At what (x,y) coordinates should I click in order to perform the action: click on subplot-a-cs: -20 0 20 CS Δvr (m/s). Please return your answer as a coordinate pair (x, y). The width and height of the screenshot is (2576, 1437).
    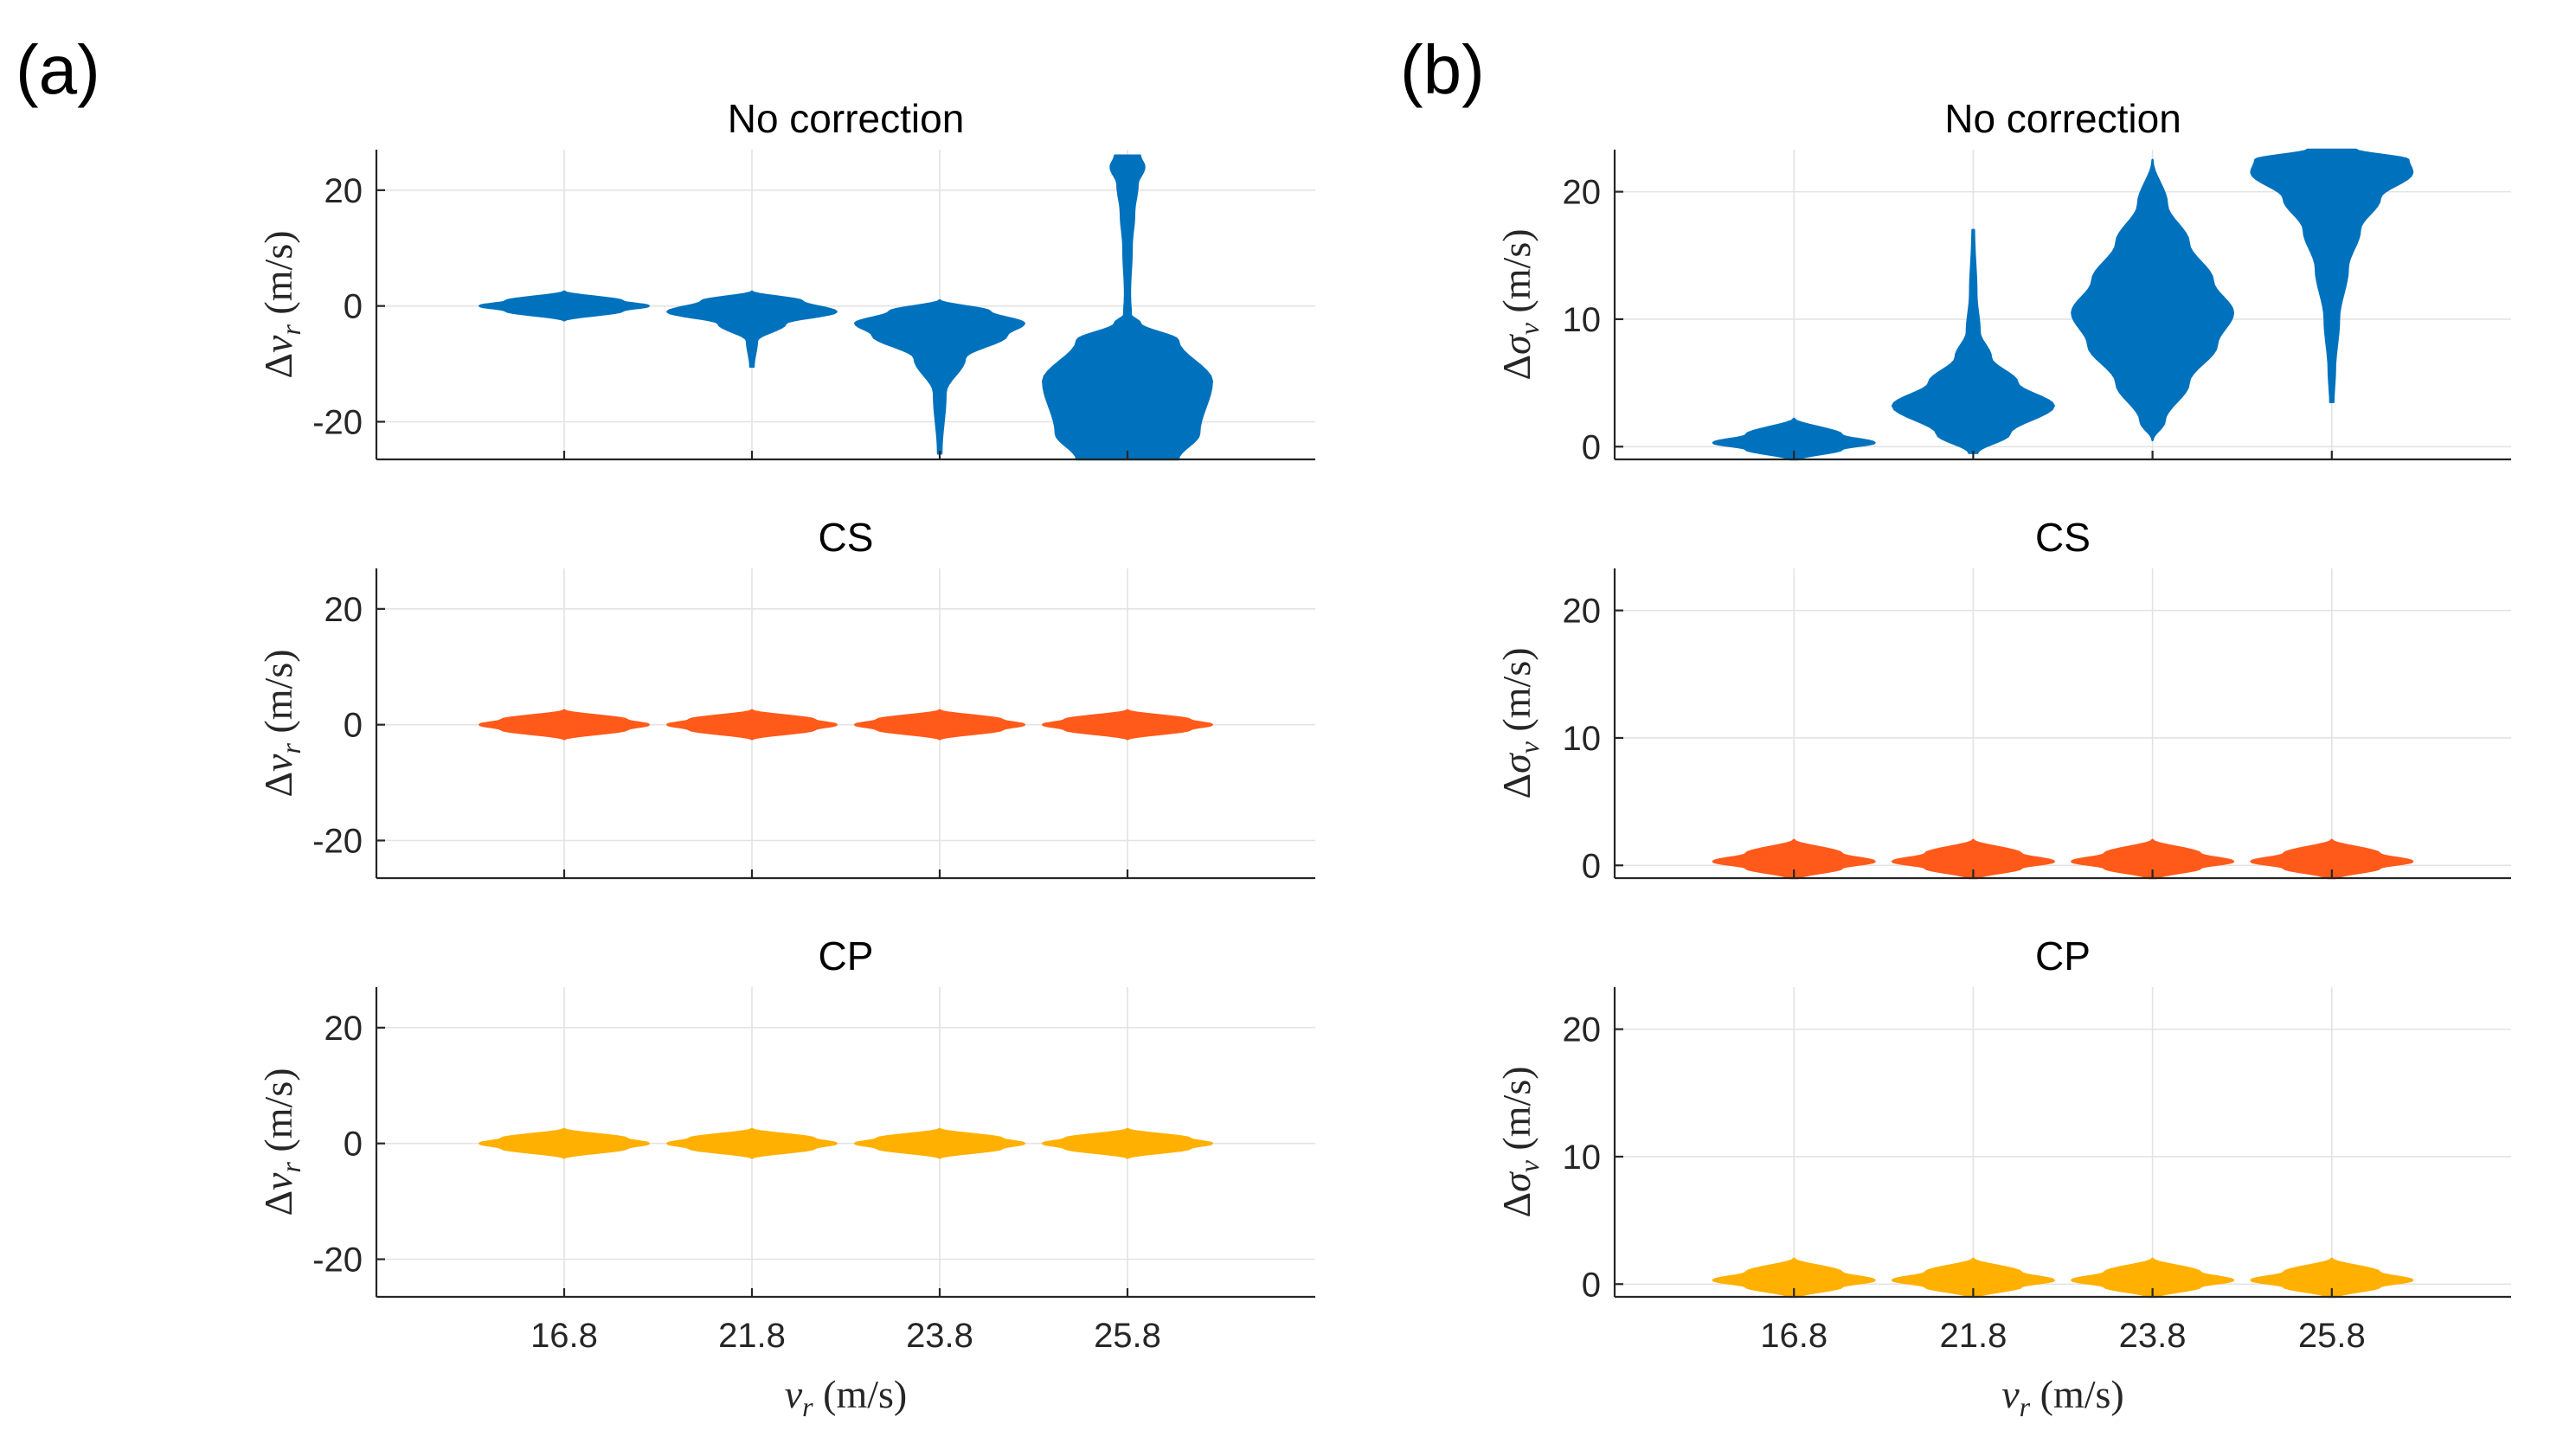
    Looking at the image, I should click on (786, 698).